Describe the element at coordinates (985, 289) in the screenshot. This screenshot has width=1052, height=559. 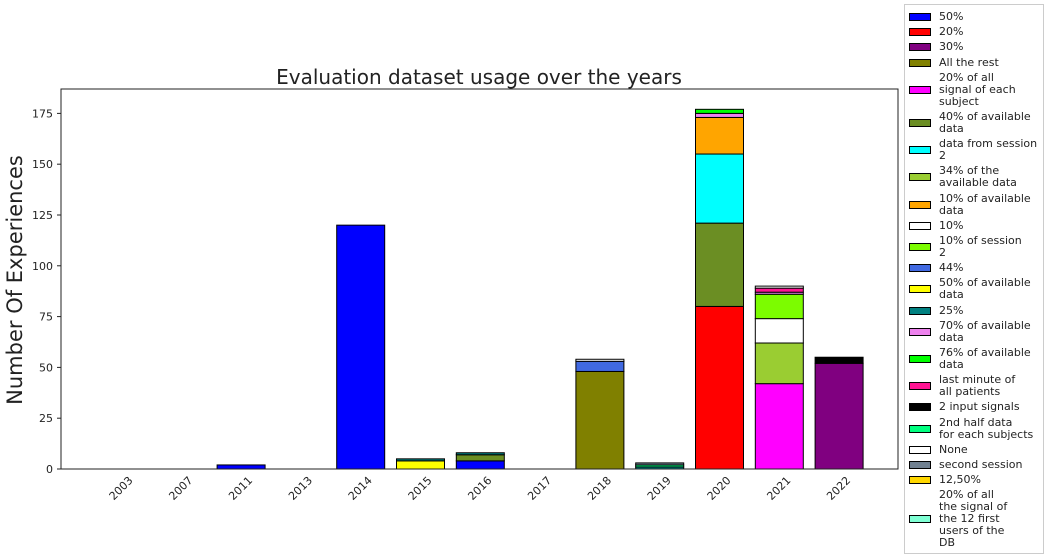
I see `legend-label: 50% of available data` at that location.